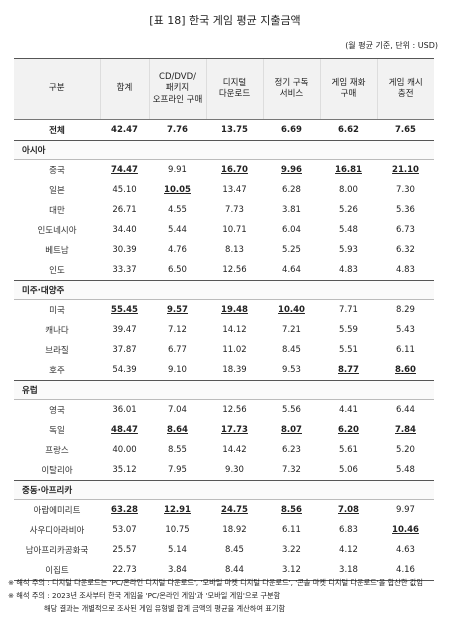  I want to click on data-row: 사우디아라비아 53.07 10.75 18.92 6.11 6.83 10.46, so click(224, 530).